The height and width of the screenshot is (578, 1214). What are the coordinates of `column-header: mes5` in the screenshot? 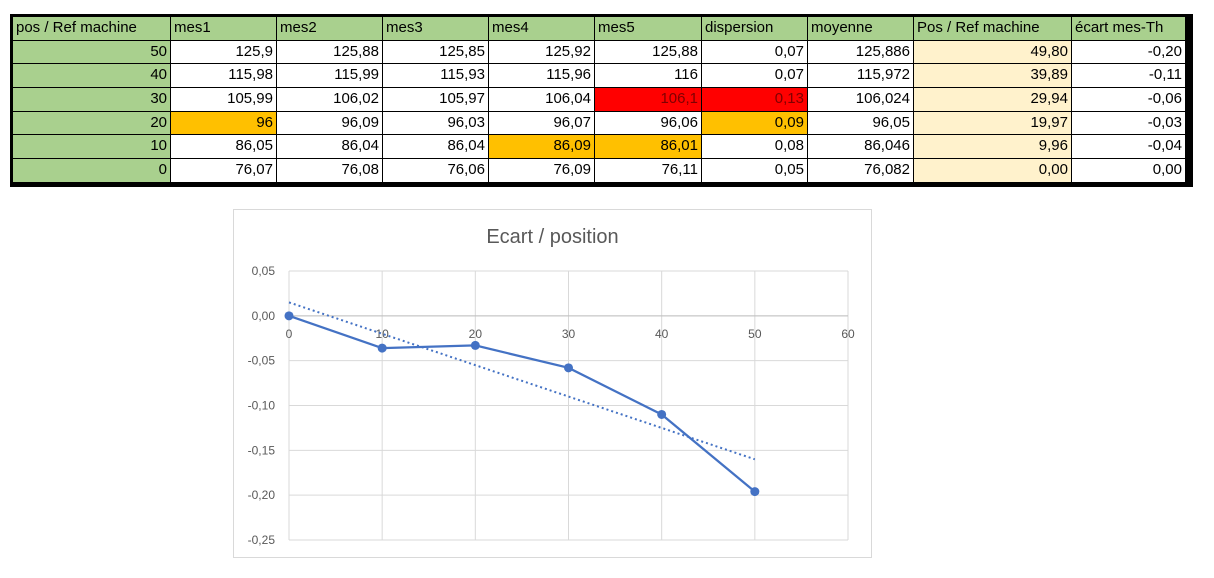 It's located at (648, 28).